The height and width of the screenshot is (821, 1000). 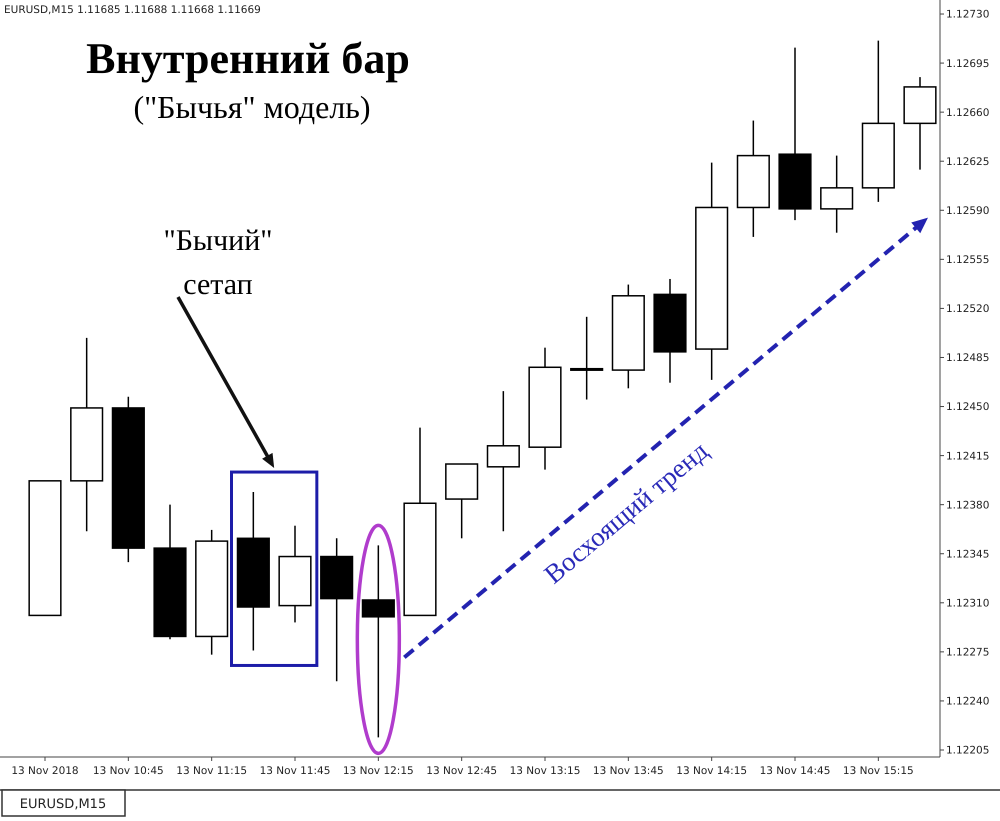 What do you see at coordinates (968, 210) in the screenshot?
I see `y-tick-label: 1.12590` at bounding box center [968, 210].